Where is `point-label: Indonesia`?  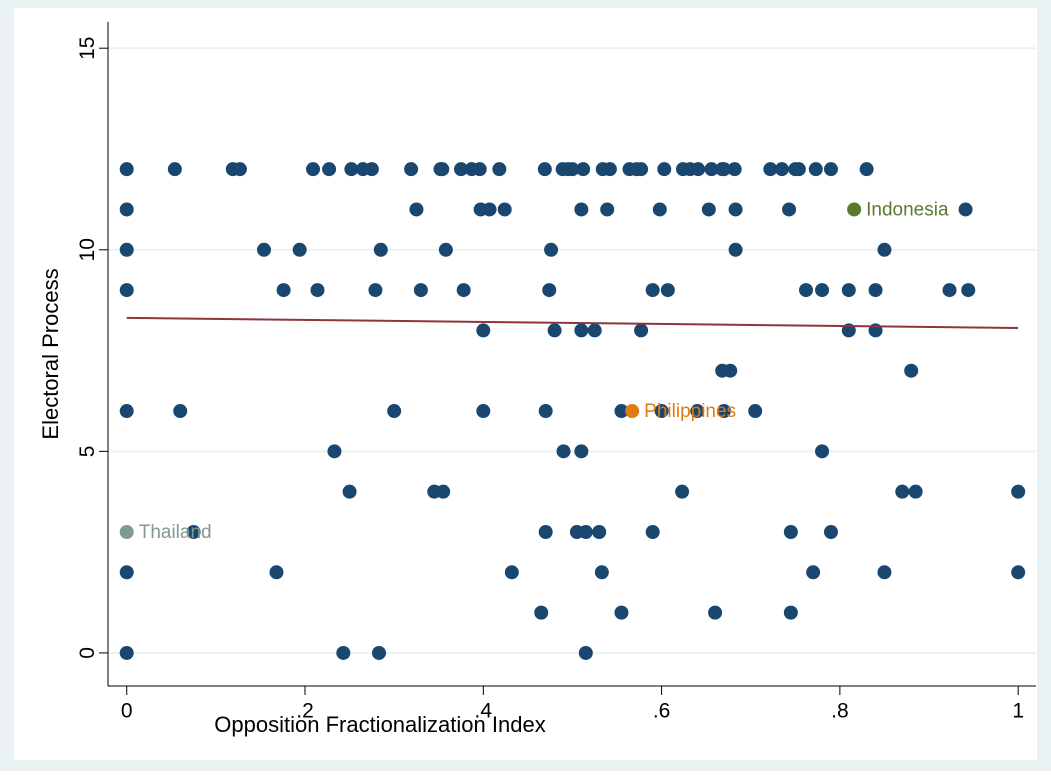 point-label: Indonesia is located at coordinates (907, 209).